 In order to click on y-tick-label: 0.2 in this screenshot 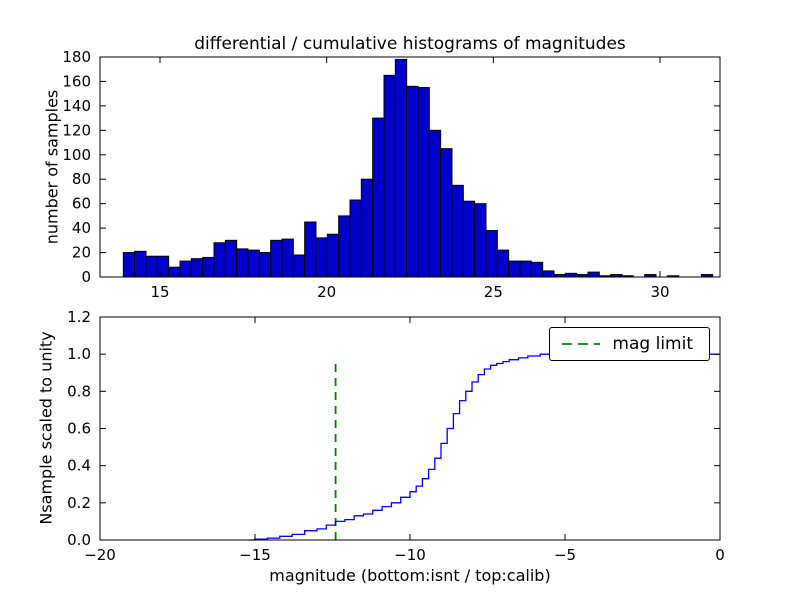, I will do `click(79, 503)`.